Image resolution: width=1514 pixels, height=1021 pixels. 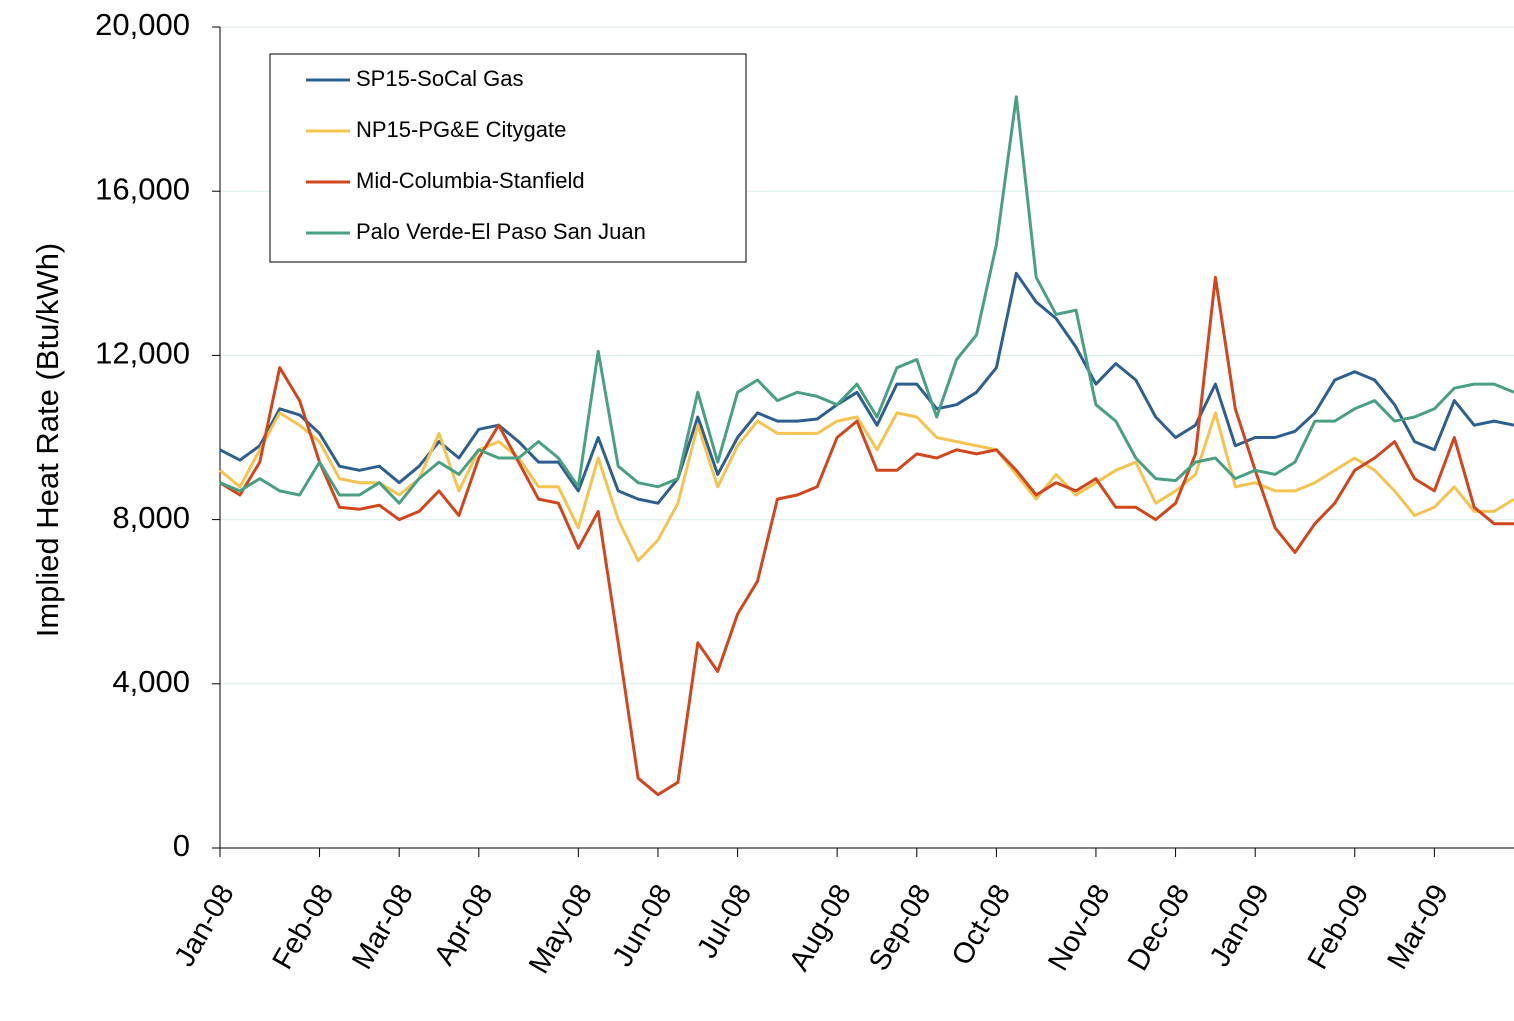 I want to click on y-axis-label: Implied Heat Rate (Btu/kWh), so click(x=47, y=440).